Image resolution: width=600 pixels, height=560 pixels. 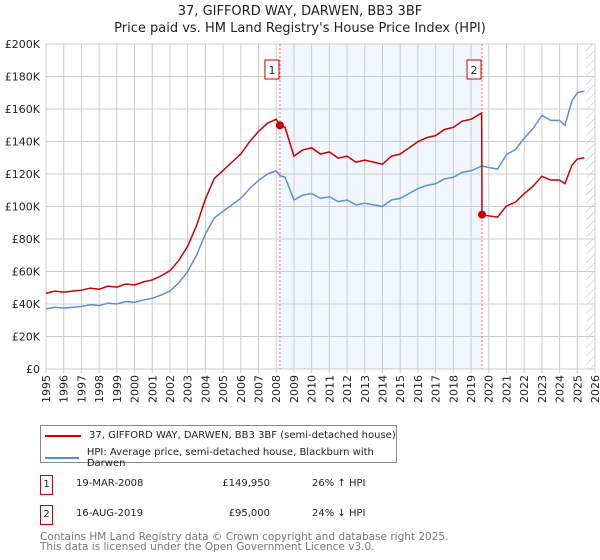 What do you see at coordinates (436, 389) in the screenshot?
I see `x-tick-label: 2017` at bounding box center [436, 389].